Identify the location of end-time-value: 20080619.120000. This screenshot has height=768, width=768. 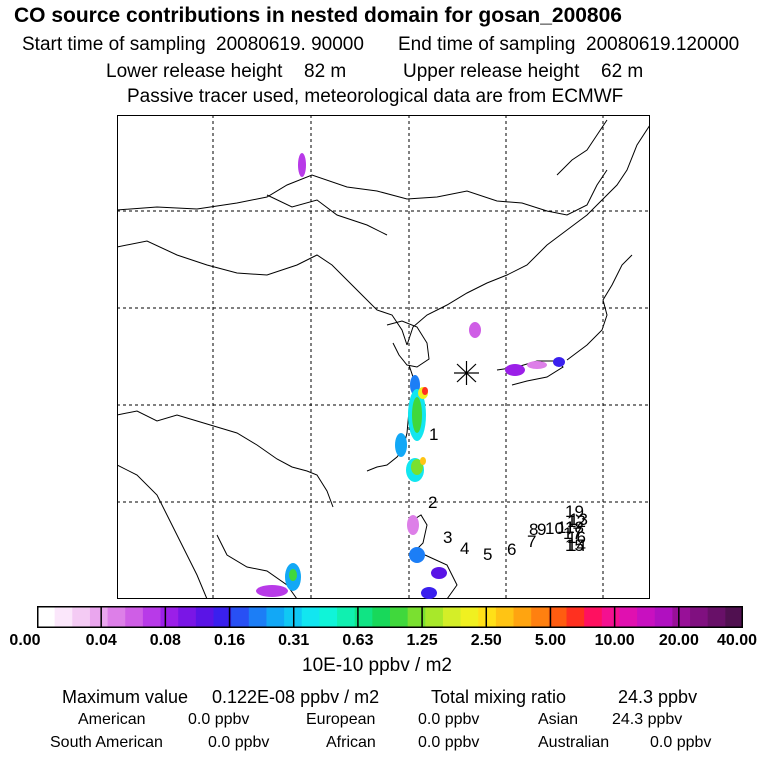
(663, 44).